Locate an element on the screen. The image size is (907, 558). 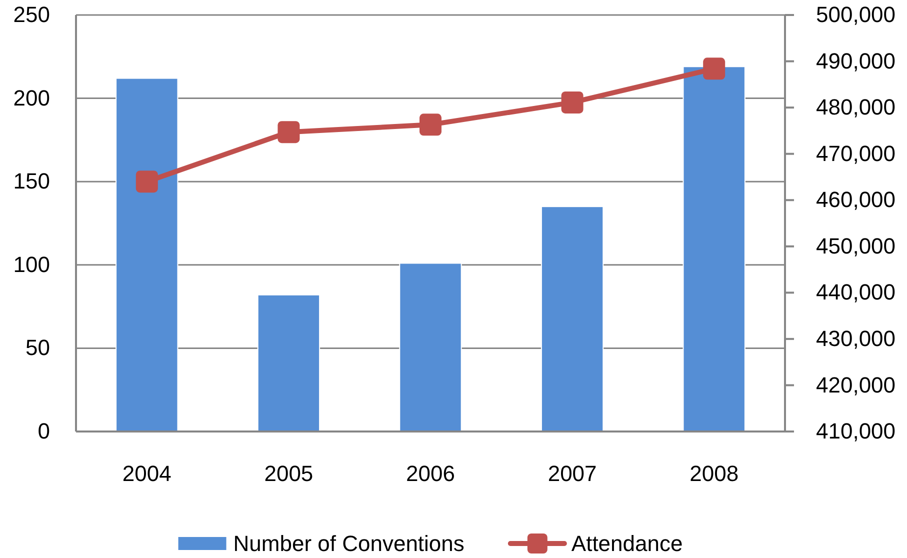
y2-tick-label: 410,000 is located at coordinates (856, 431).